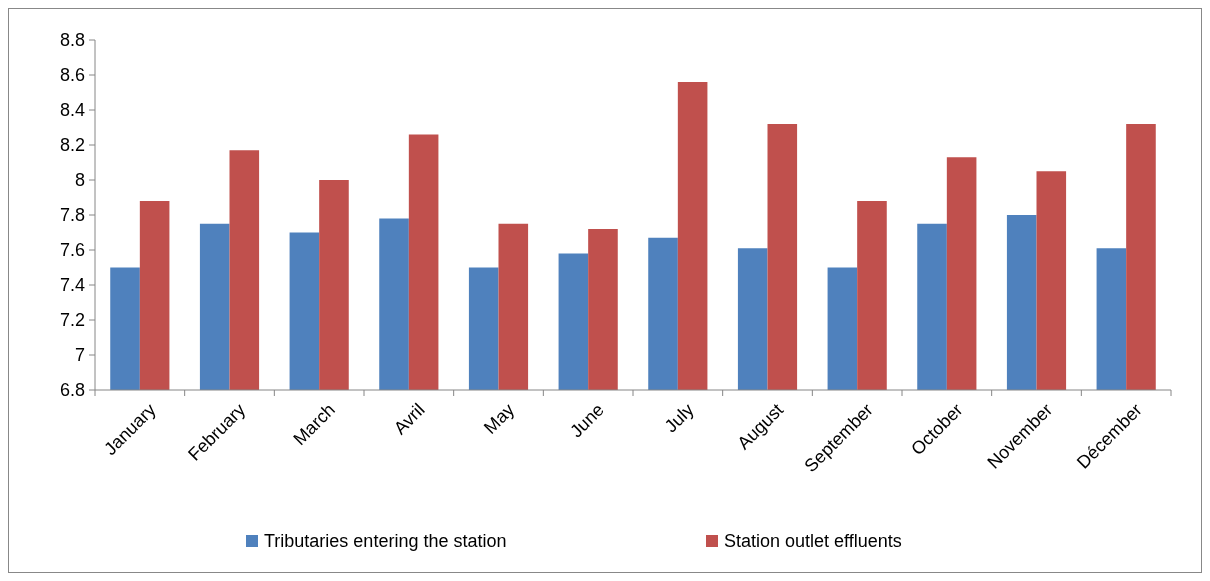 This screenshot has width=1210, height=581. What do you see at coordinates (79, 355) in the screenshot?
I see `y-tick-label: 7` at bounding box center [79, 355].